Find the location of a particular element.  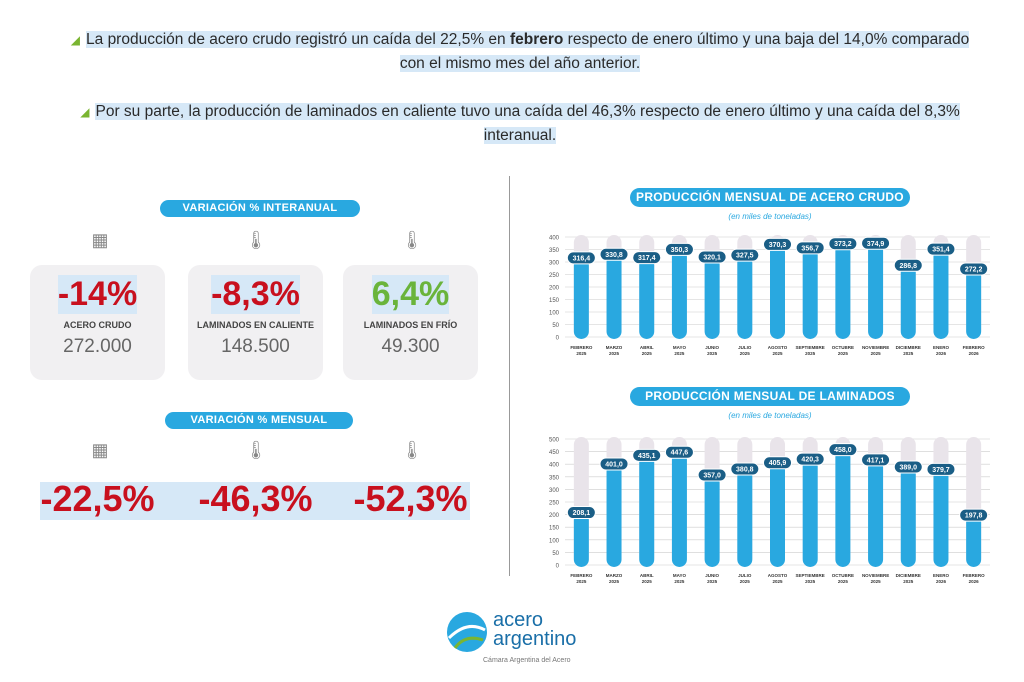

data-label: 286,8 is located at coordinates (909, 266).